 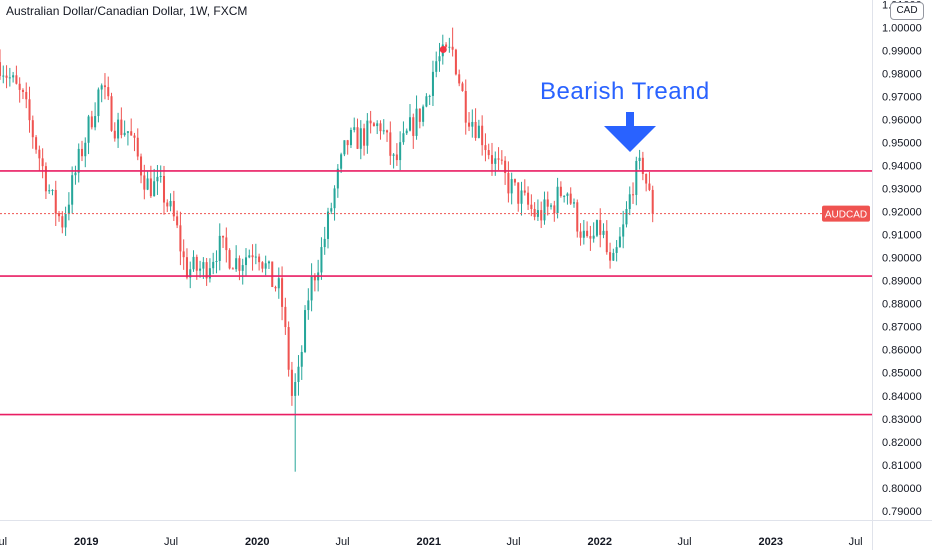 What do you see at coordinates (902, 167) in the screenshot?
I see `y-tick-label: 0.94000` at bounding box center [902, 167].